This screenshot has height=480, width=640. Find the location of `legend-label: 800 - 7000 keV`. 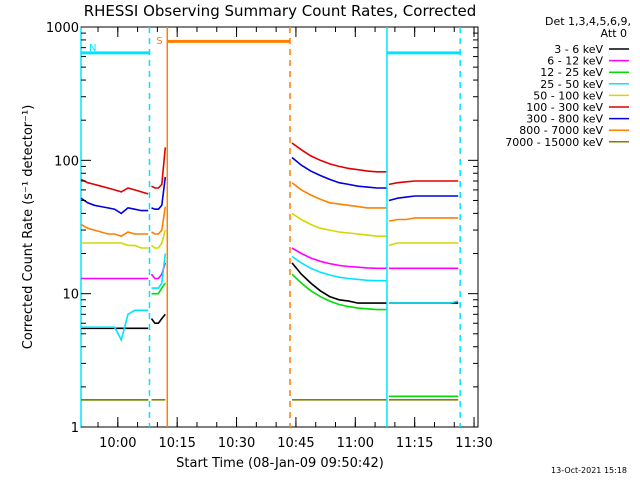

legend-label: 800 - 7000 keV is located at coordinates (561, 130).